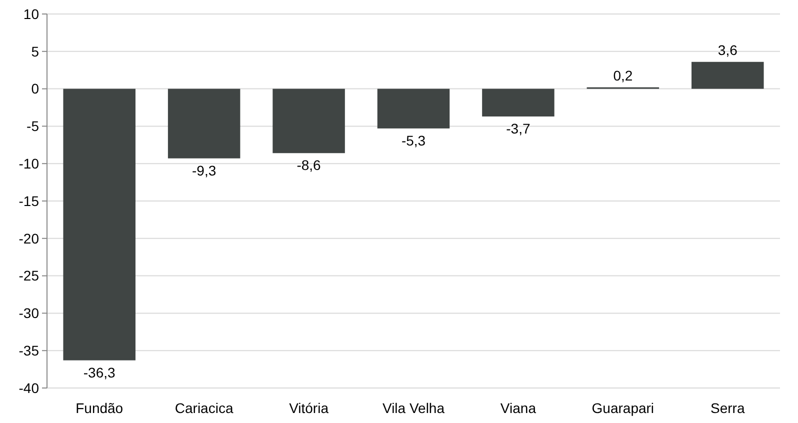 This screenshot has height=423, width=798. What do you see at coordinates (204, 170) in the screenshot?
I see `data-label: -9,3` at bounding box center [204, 170].